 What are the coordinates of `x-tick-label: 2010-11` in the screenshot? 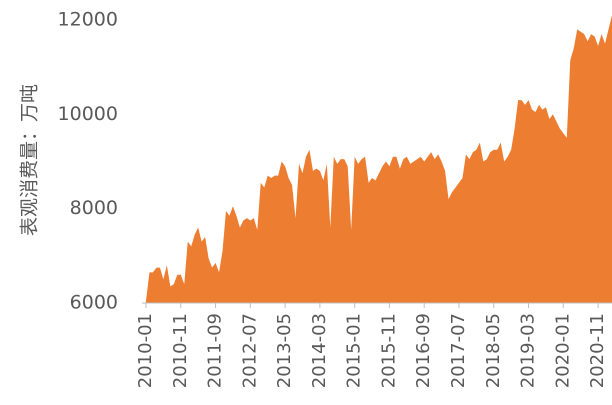 It's located at (180, 350).